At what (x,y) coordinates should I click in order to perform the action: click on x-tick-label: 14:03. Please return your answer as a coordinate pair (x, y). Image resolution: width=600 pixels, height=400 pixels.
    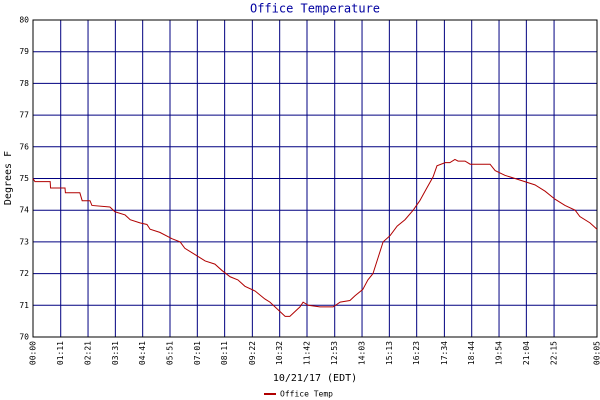
    Looking at the image, I should click on (362, 353).